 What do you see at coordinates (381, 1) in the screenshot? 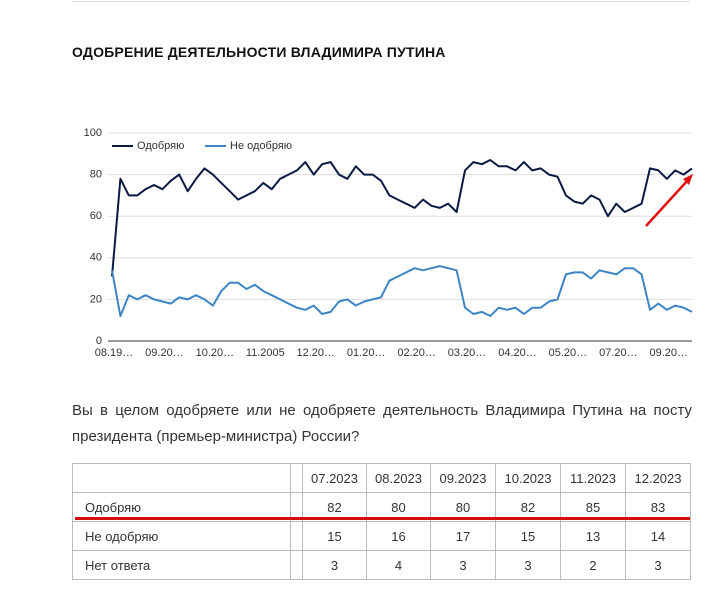
I see `divider` at bounding box center [381, 1].